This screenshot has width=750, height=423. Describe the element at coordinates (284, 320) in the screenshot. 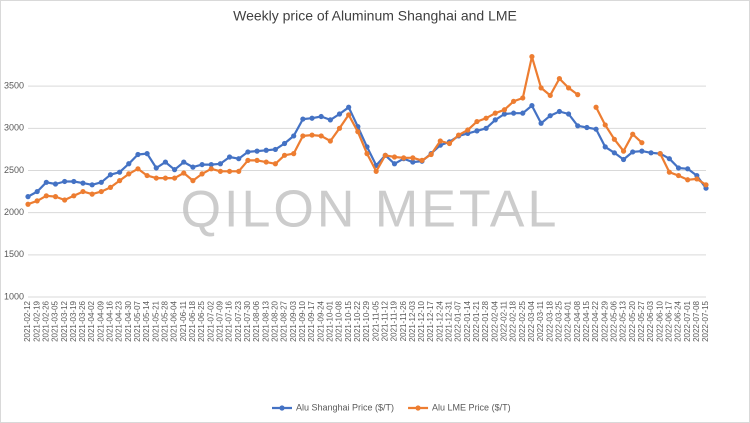

I see `x-tick-label: 2021-08-27` at that location.